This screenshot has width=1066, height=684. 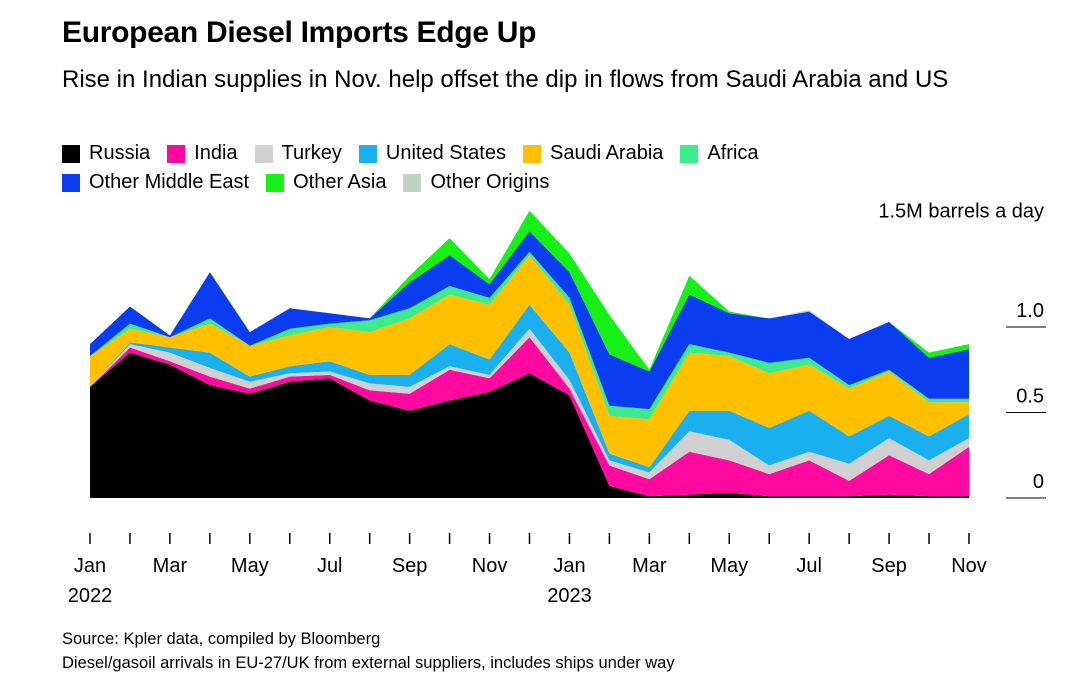 I want to click on legend-swatch-united-states, so click(x=367, y=153).